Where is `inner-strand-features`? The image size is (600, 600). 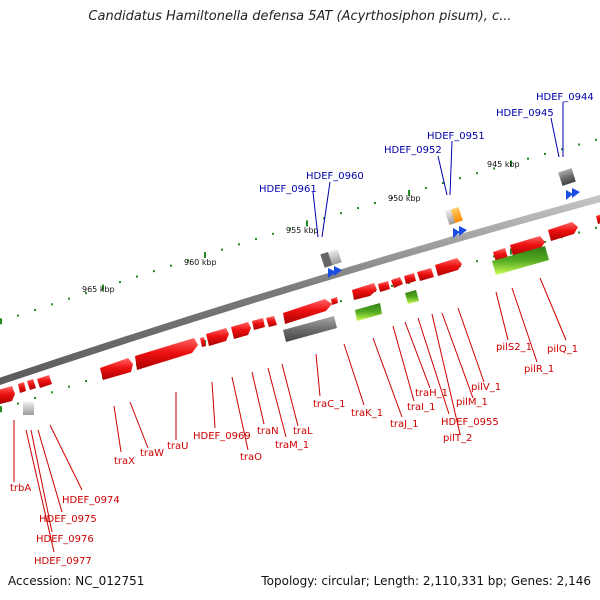 inner-strand-features is located at coordinates (138, 365).